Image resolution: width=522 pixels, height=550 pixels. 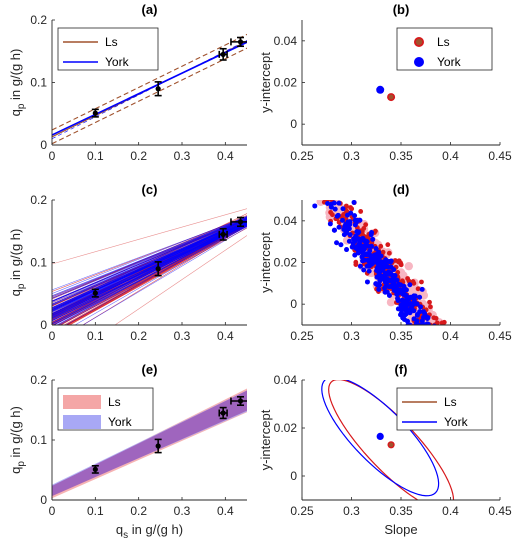 I want to click on x-tick-label: 0.2, so click(x=138, y=156).